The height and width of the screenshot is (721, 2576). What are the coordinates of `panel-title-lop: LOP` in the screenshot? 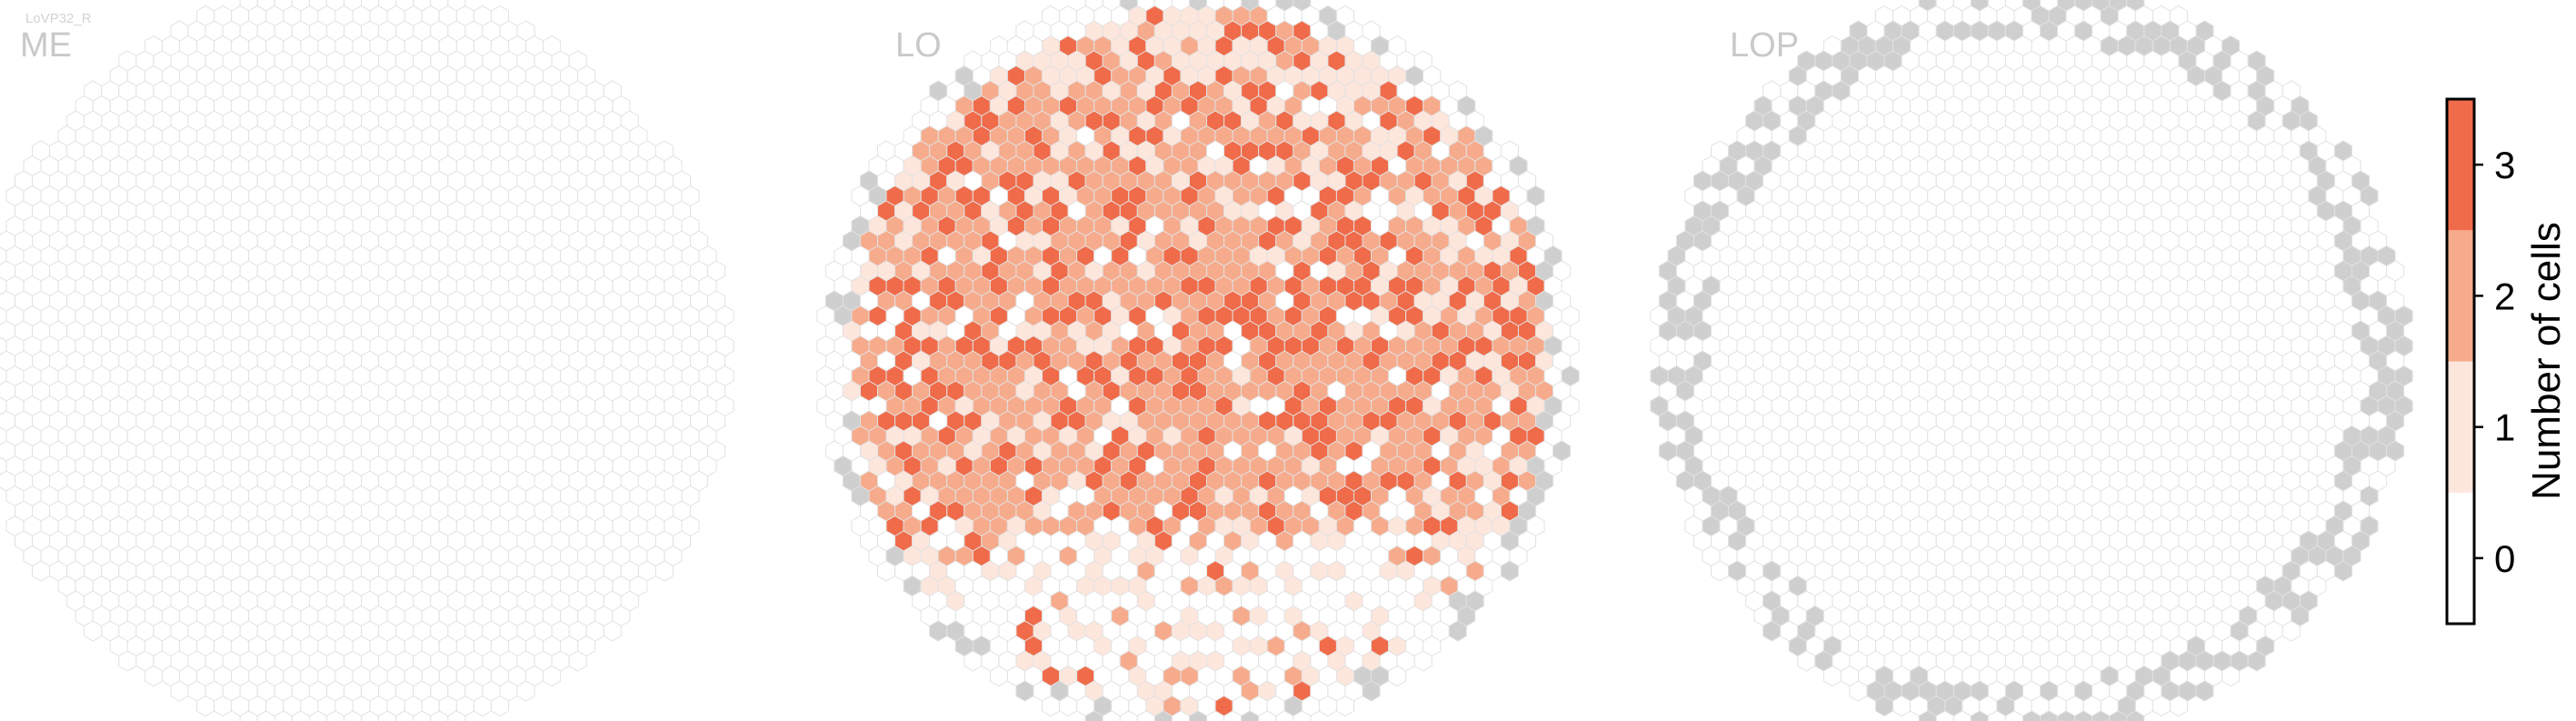 It's located at (1764, 45).